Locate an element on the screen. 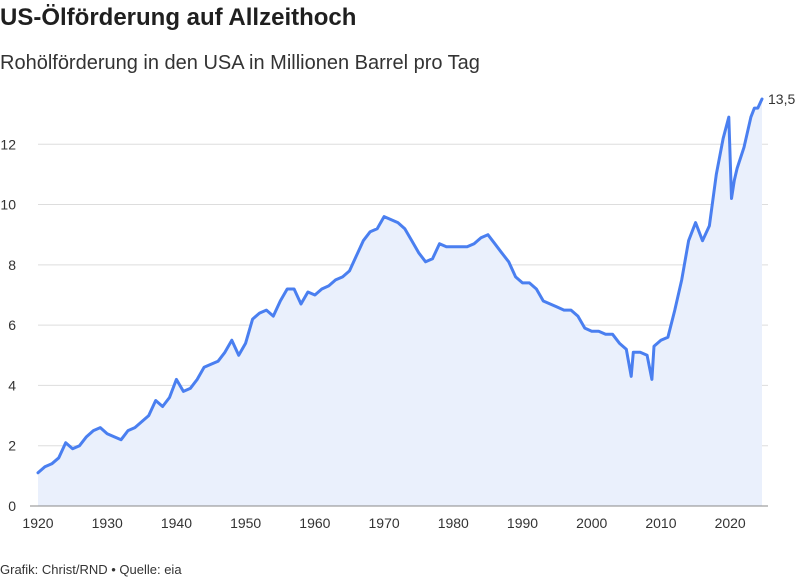 The height and width of the screenshot is (580, 800). y-tick-label: 6 is located at coordinates (12, 325).